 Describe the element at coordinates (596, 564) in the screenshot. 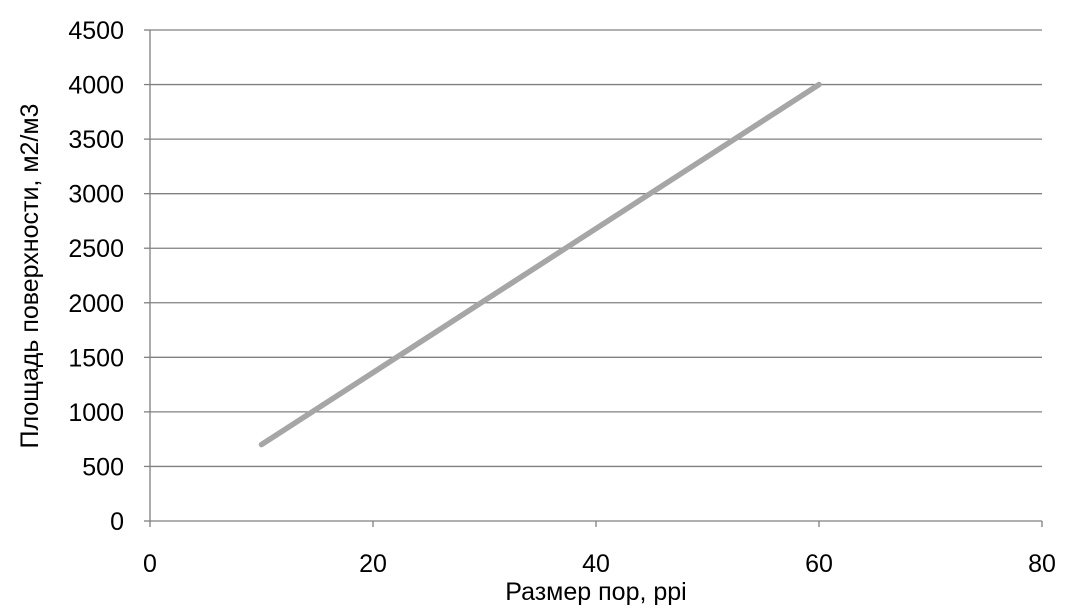

I see `x-tick-label: 40` at that location.